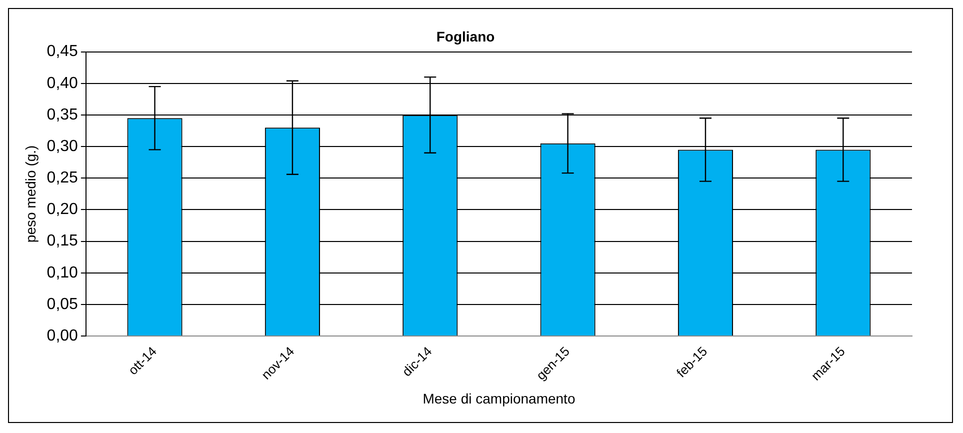  I want to click on y-tick-label: 0,15, so click(62, 241).